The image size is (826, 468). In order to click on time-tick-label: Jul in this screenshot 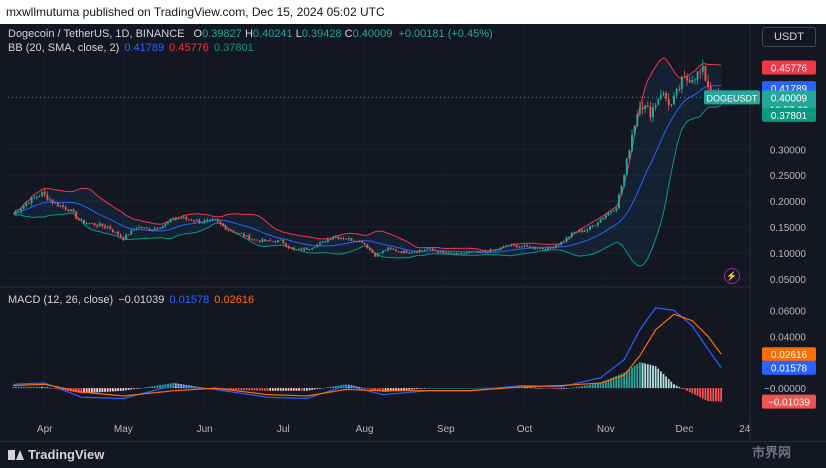, I will do `click(283, 429)`.